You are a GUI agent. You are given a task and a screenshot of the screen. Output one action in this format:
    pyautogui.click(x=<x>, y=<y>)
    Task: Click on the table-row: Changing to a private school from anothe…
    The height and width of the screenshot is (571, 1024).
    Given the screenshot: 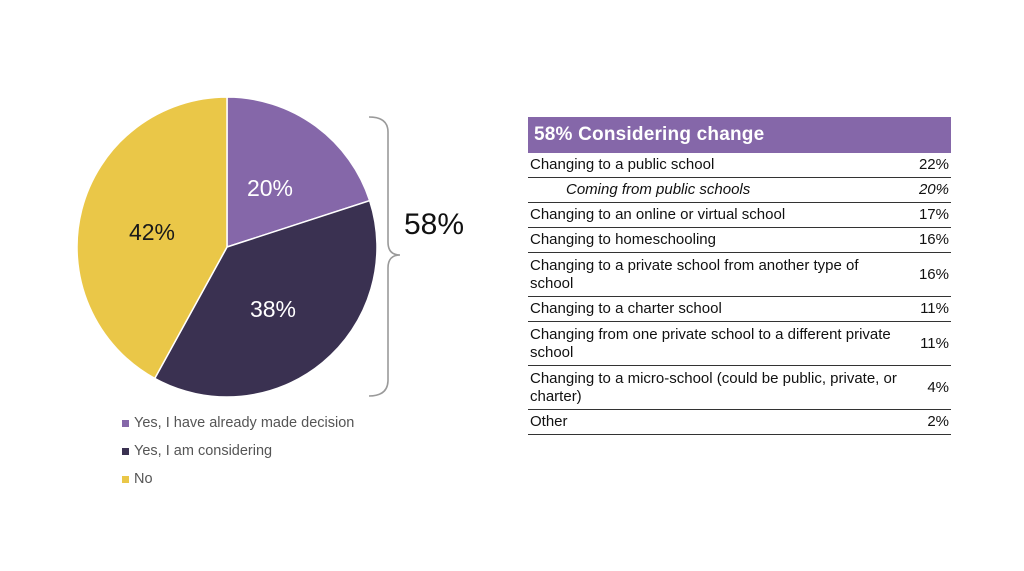 What is the action you would take?
    pyautogui.click(x=739, y=275)
    